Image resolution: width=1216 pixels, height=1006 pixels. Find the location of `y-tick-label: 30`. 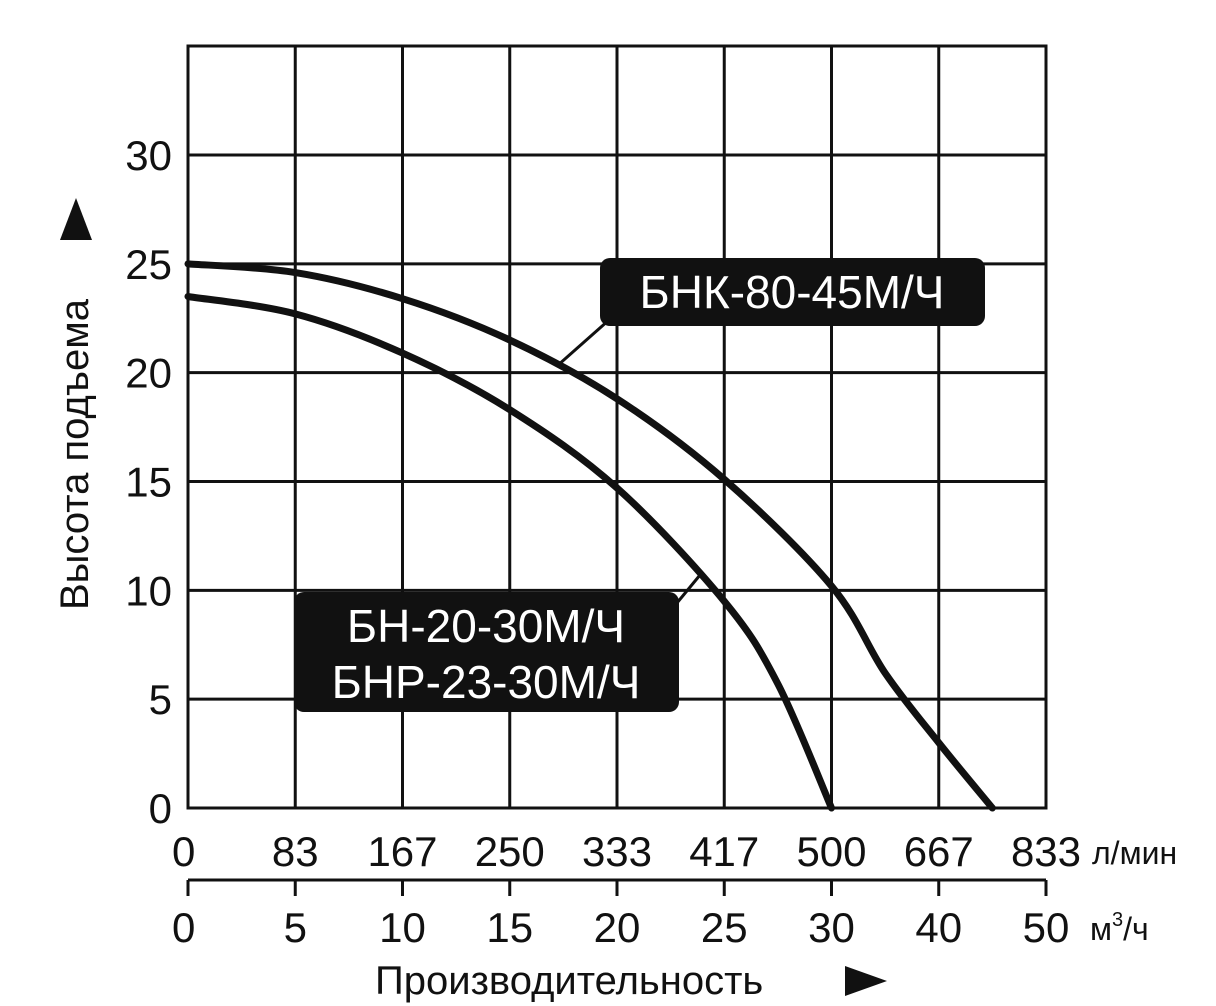

y-tick-label: 30 is located at coordinates (148, 155).